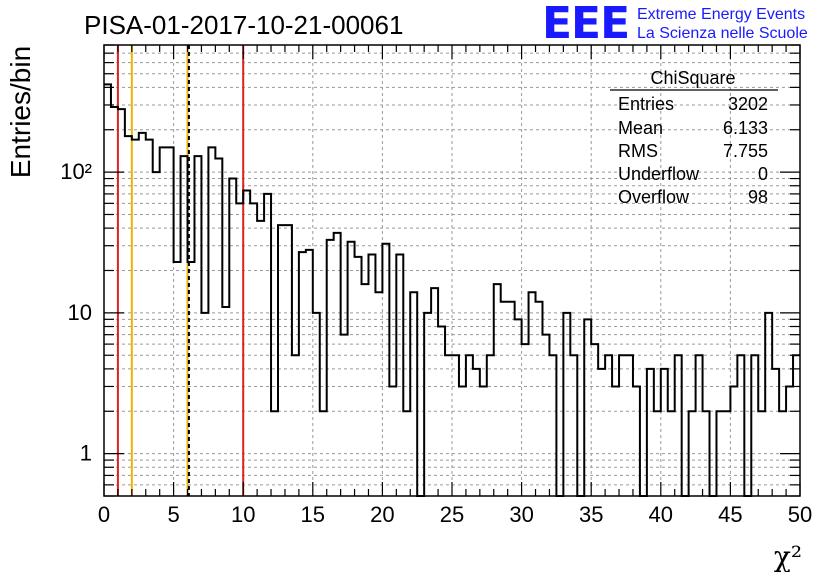  Describe the element at coordinates (763, 174) in the screenshot. I see `stats-value-underflow: 0` at that location.